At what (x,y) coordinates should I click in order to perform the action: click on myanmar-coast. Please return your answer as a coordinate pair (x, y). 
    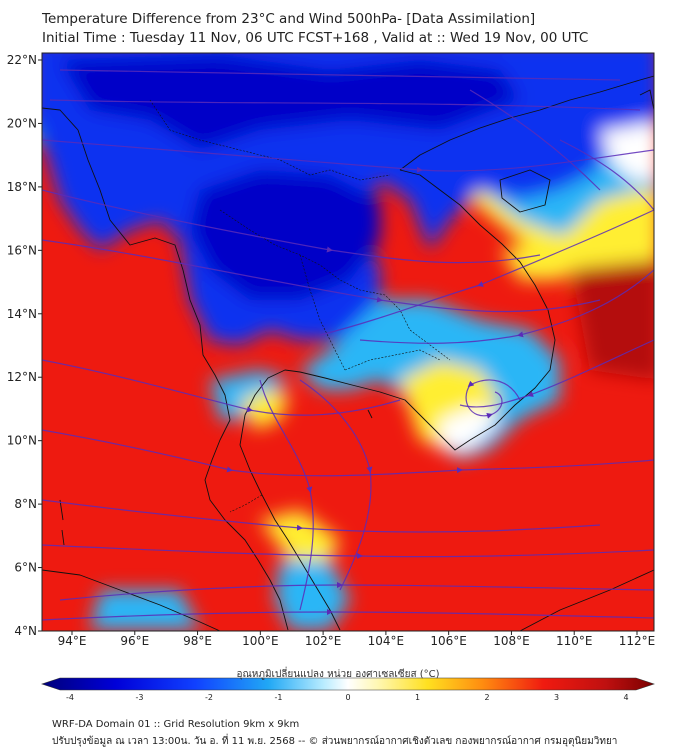
    Looking at the image, I should click on (136, 264).